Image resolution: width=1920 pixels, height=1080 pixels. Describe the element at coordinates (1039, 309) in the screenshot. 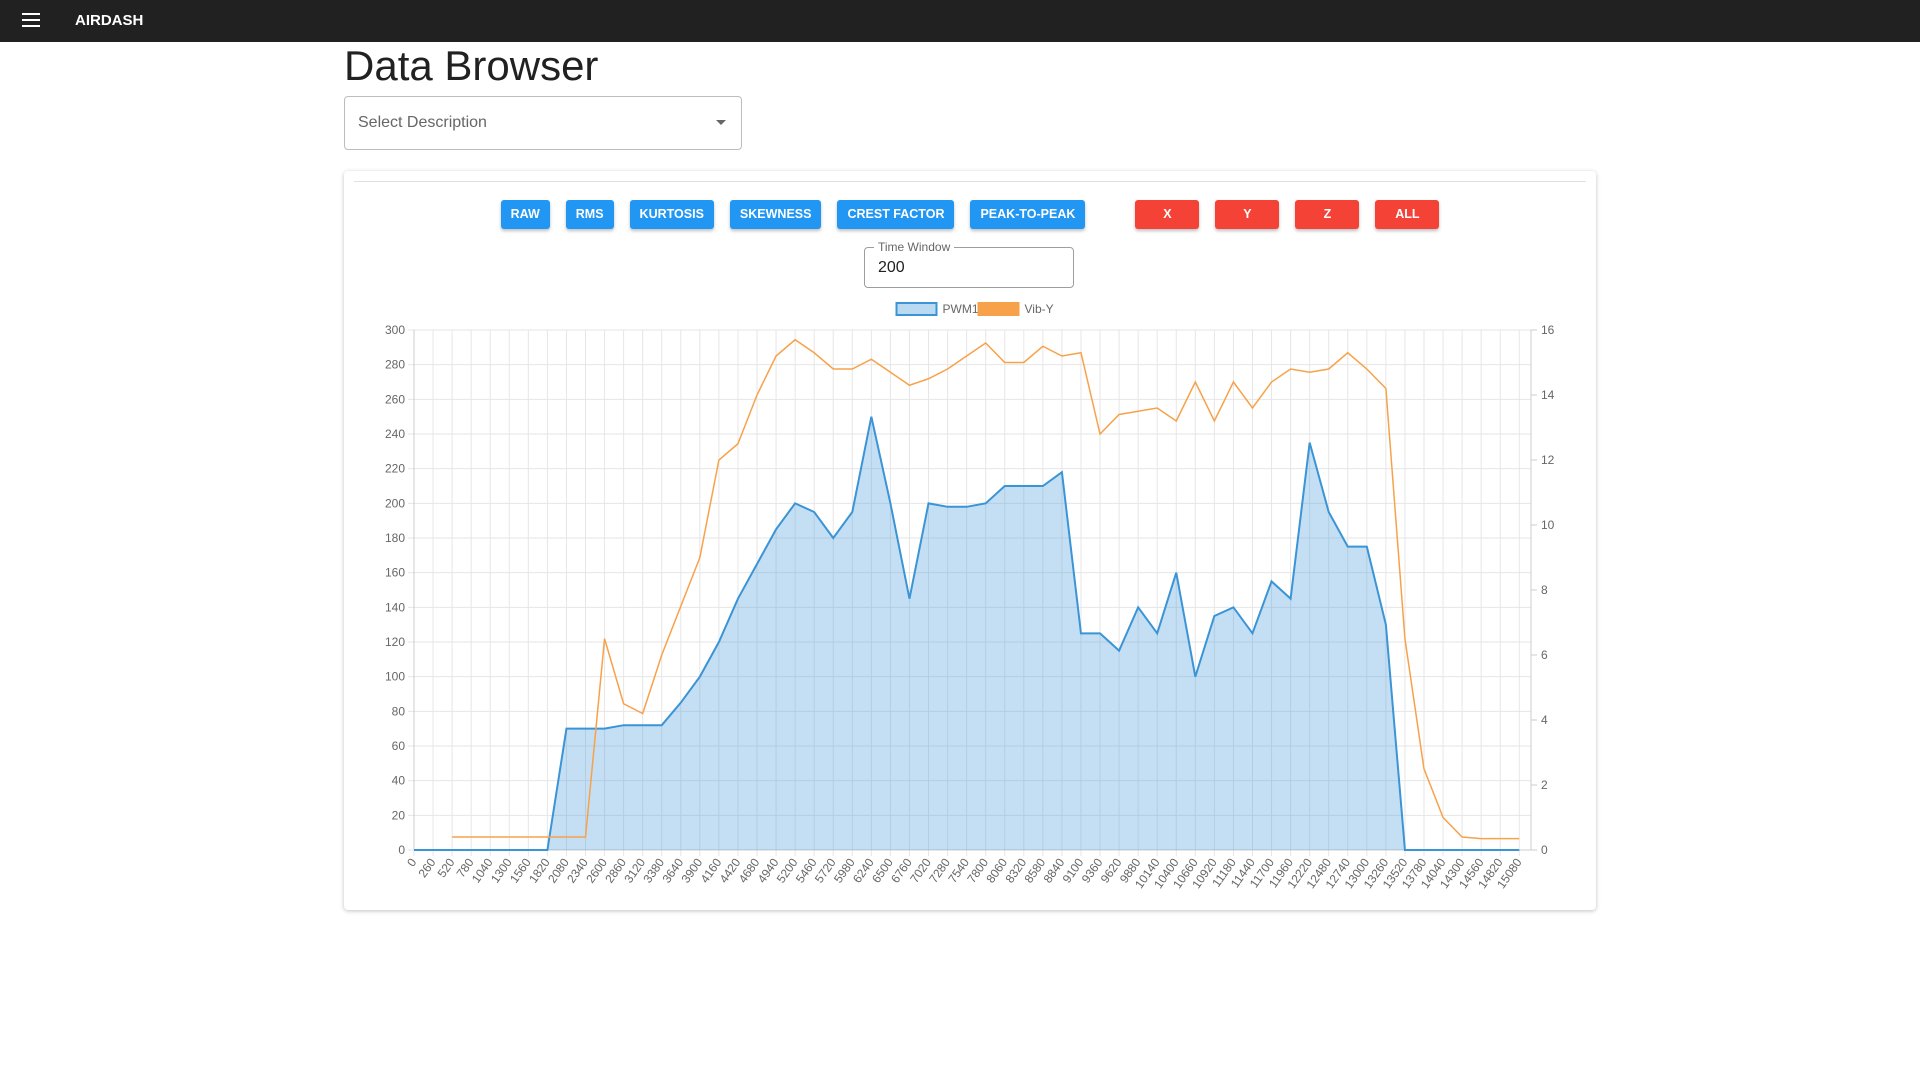

I see `legend-label: Vib-Y` at that location.